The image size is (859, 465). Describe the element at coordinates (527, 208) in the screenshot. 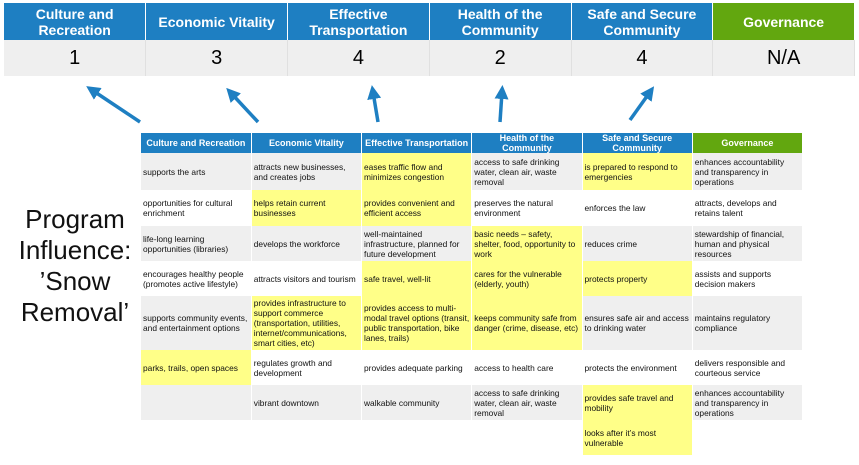

I see `table-cell: preserves the natural environment` at that location.